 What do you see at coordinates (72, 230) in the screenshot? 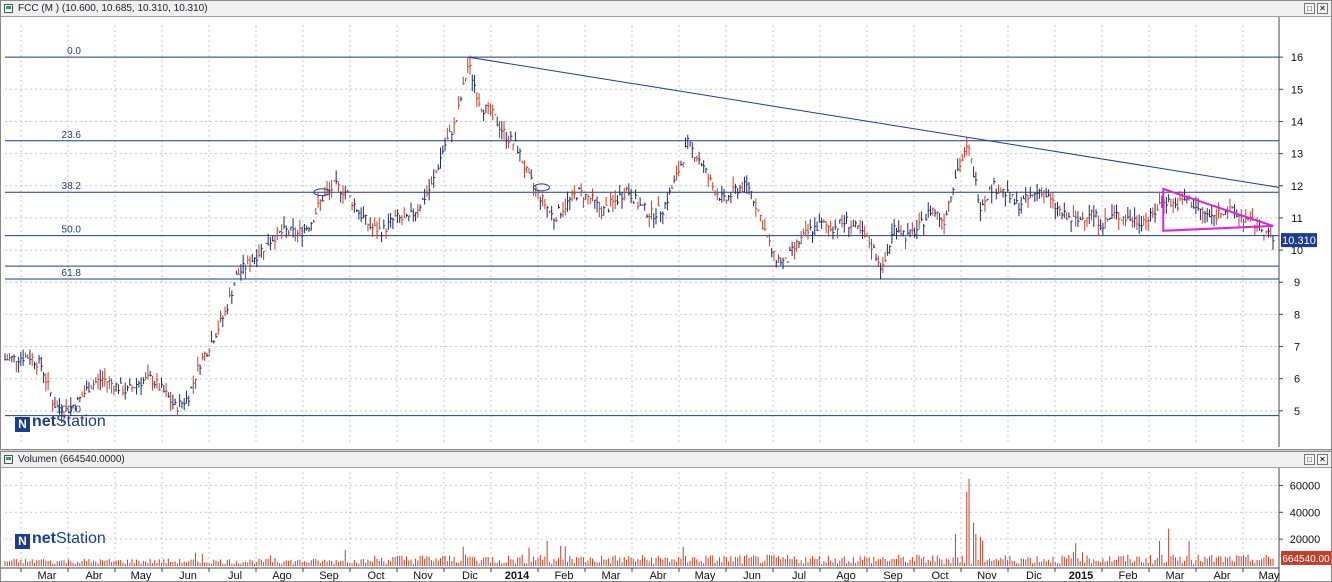
I see `fib-label: 50.0` at bounding box center [72, 230].